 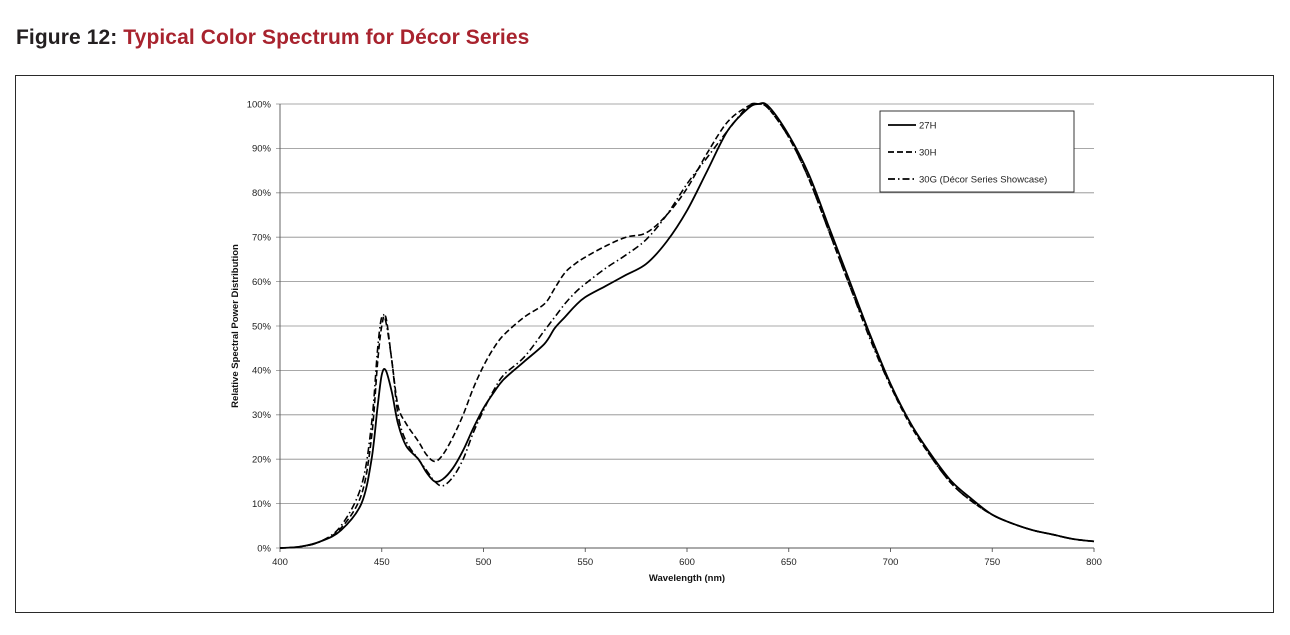 I want to click on y-tick-label: 10%, so click(x=262, y=504).